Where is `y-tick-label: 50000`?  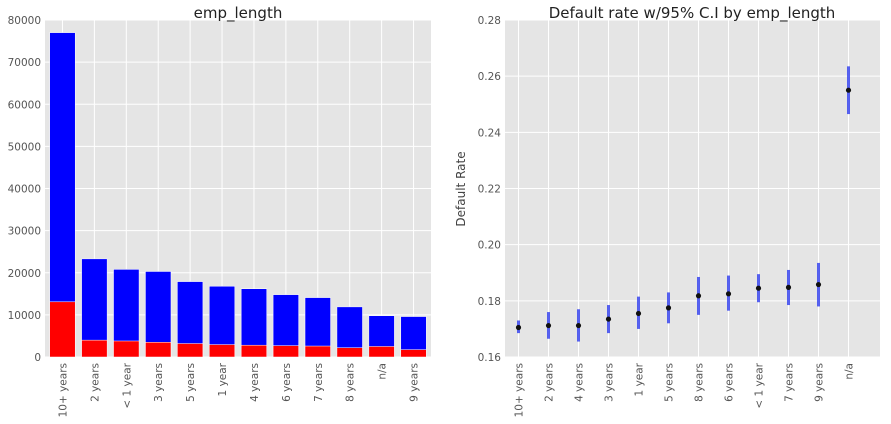 y-tick-label: 50000 is located at coordinates (24, 147).